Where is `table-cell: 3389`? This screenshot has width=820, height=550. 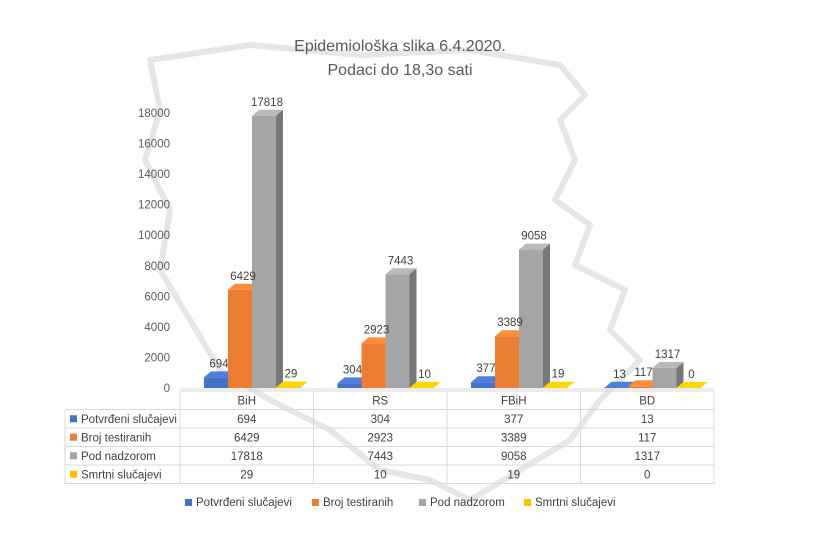
table-cell: 3389 is located at coordinates (514, 439).